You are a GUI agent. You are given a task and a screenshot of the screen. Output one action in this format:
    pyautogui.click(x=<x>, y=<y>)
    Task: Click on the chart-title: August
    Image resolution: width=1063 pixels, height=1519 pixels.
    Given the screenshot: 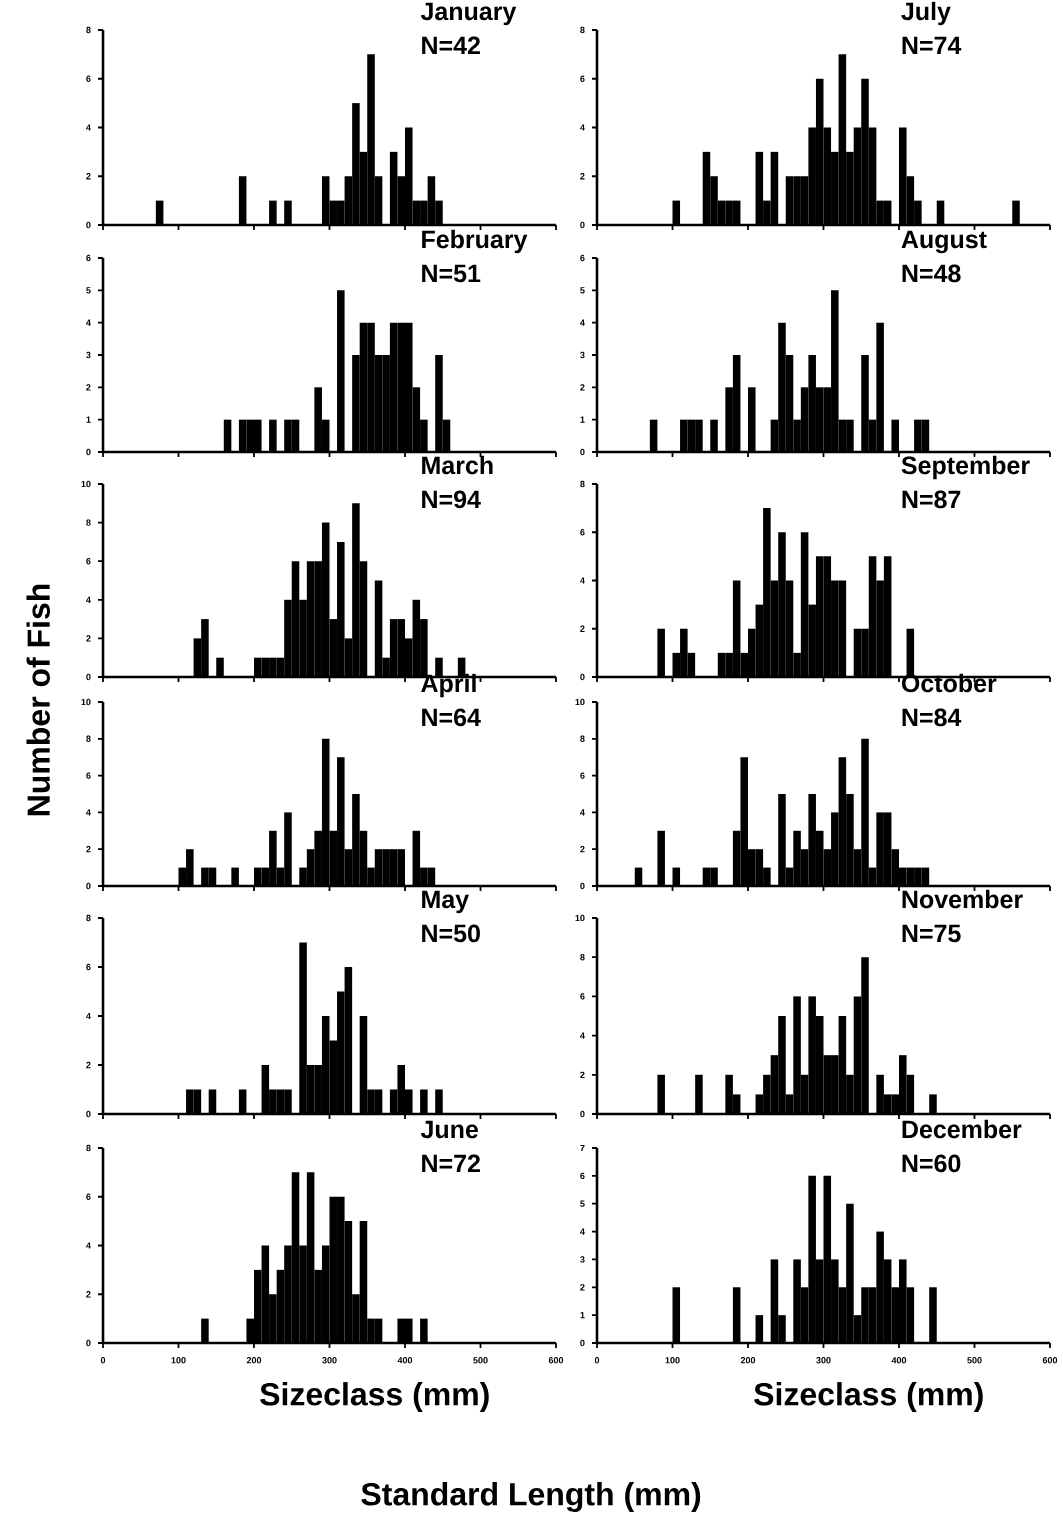 What is the action you would take?
    pyautogui.click(x=944, y=242)
    